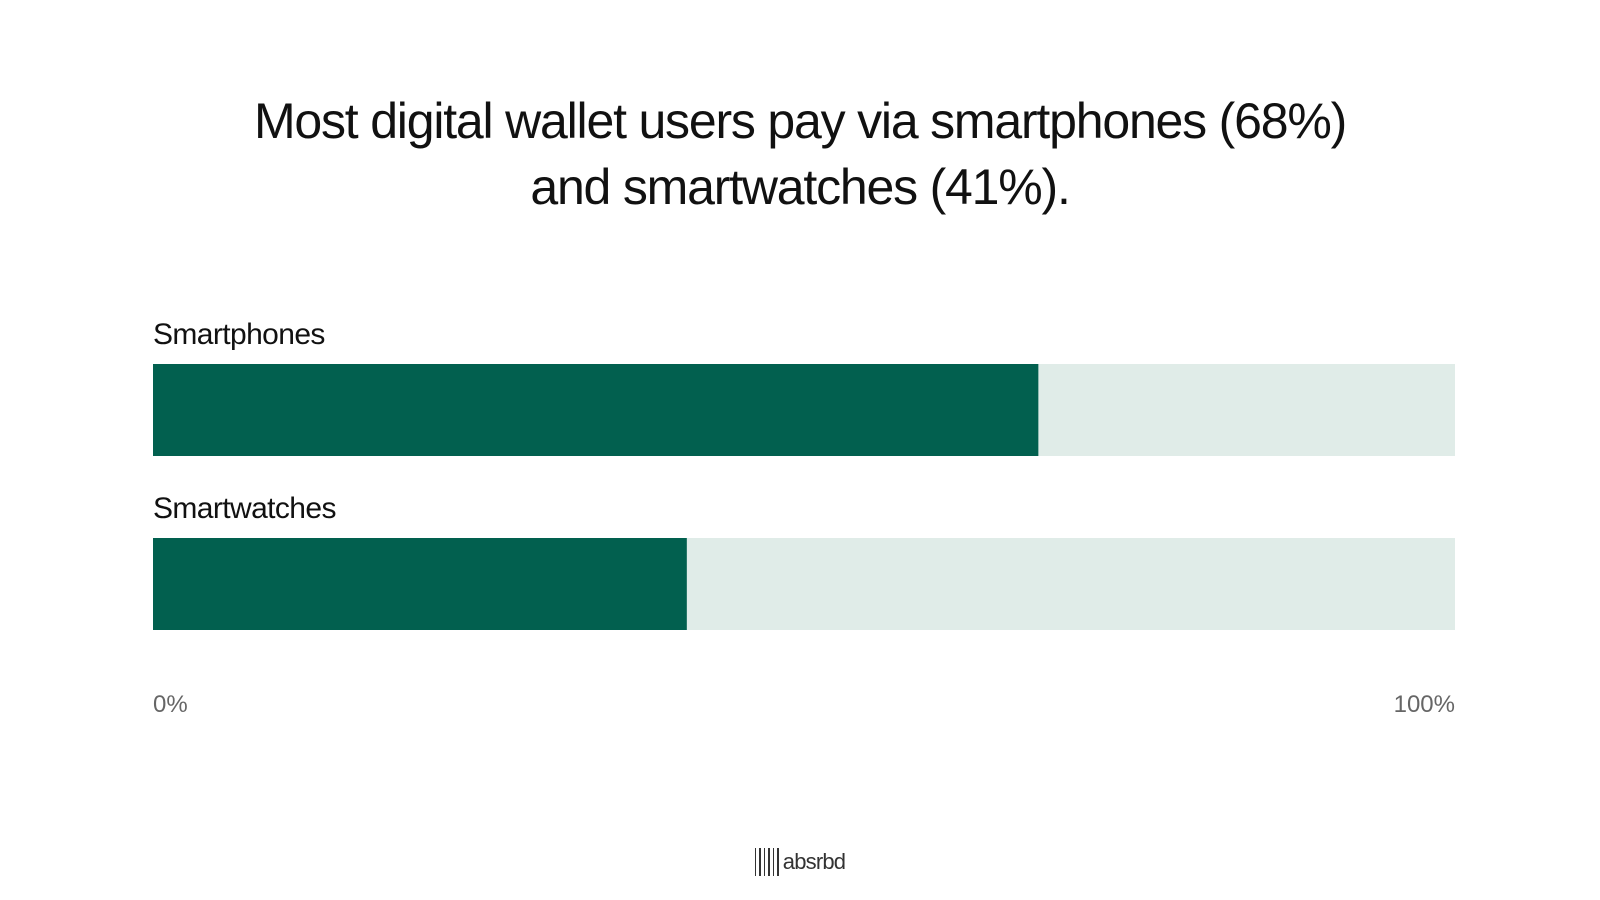  What do you see at coordinates (170, 704) in the screenshot?
I see `x-tick-label-min: 0%` at bounding box center [170, 704].